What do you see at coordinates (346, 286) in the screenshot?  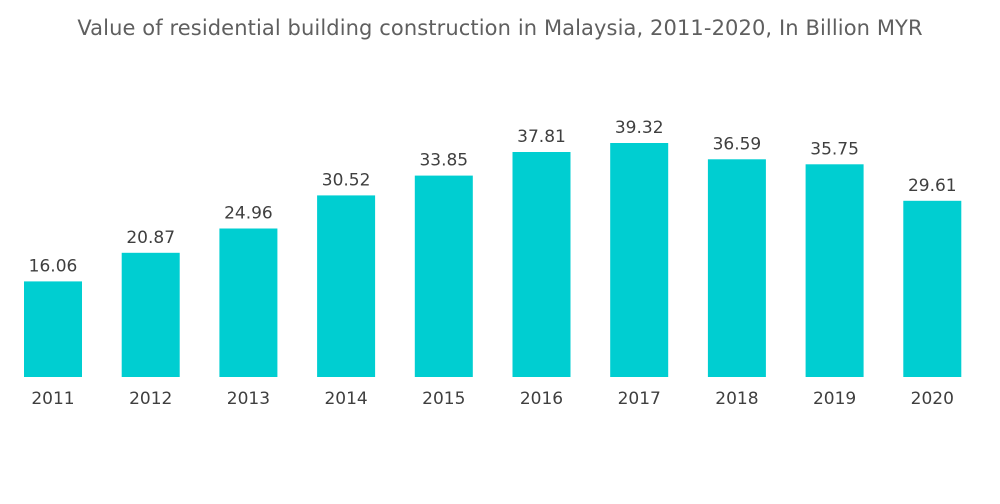 I see `bar-2014` at bounding box center [346, 286].